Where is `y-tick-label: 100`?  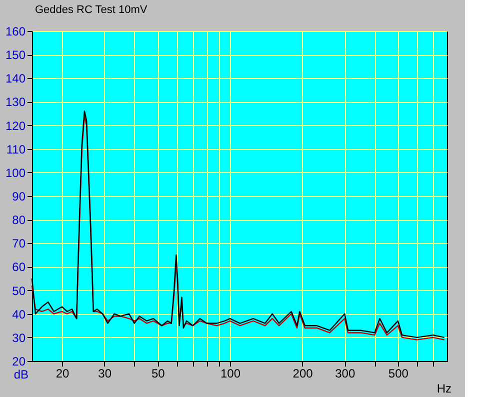
y-tick-label: 100 is located at coordinates (15, 173).